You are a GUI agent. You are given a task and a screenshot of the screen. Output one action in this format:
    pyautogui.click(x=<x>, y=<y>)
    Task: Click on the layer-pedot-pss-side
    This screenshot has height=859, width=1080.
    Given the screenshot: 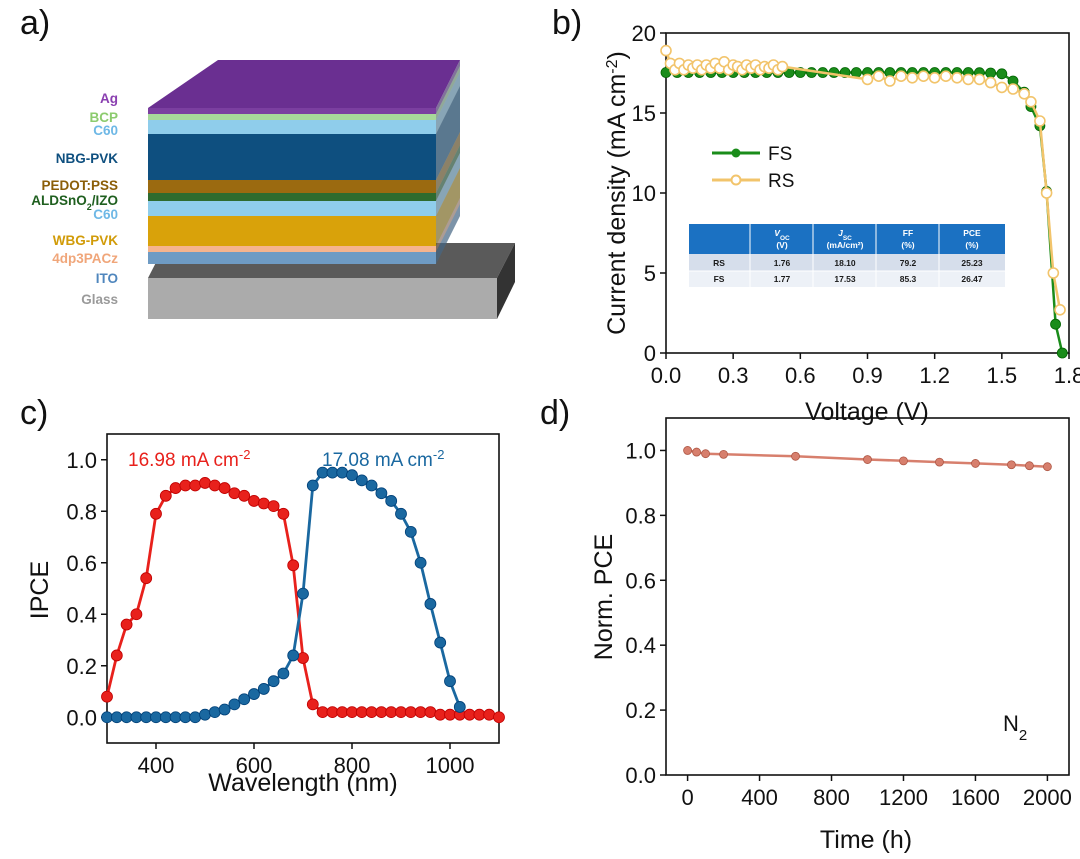 What is the action you would take?
    pyautogui.click(x=448, y=162)
    